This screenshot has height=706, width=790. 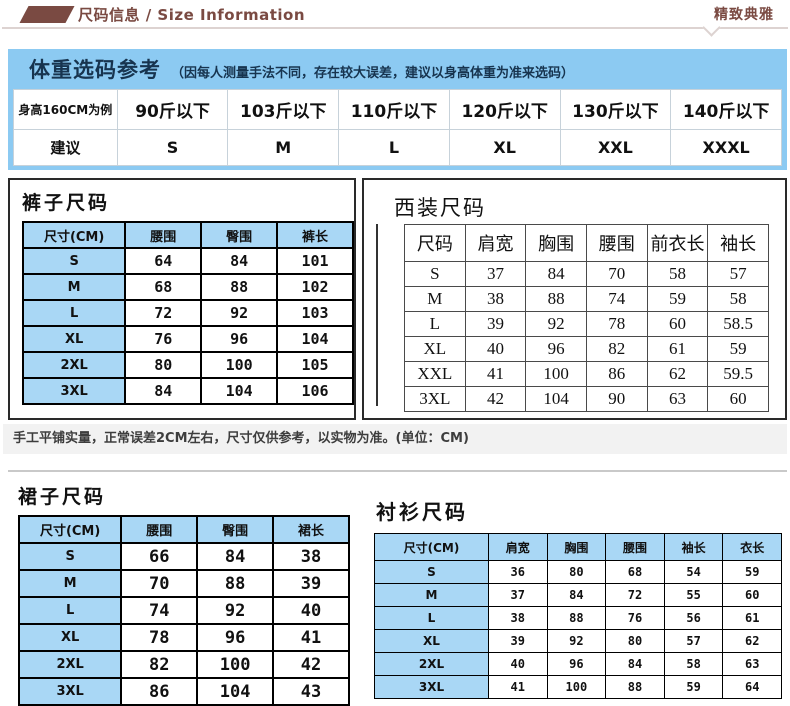 I want to click on table-row: M 38 88 74 59 58, so click(x=586, y=299).